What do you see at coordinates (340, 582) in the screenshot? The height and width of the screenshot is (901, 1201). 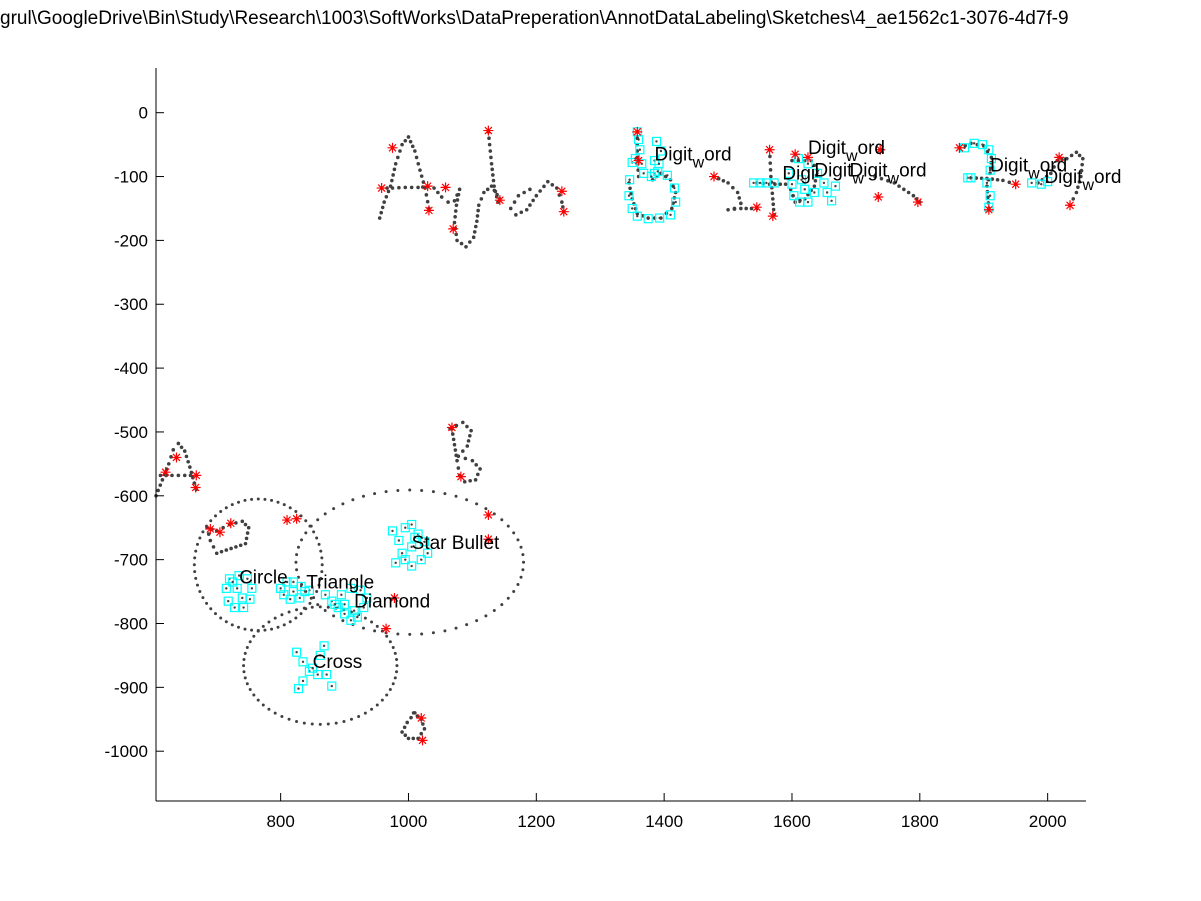 I see `shape-label: Triangle` at bounding box center [340, 582].